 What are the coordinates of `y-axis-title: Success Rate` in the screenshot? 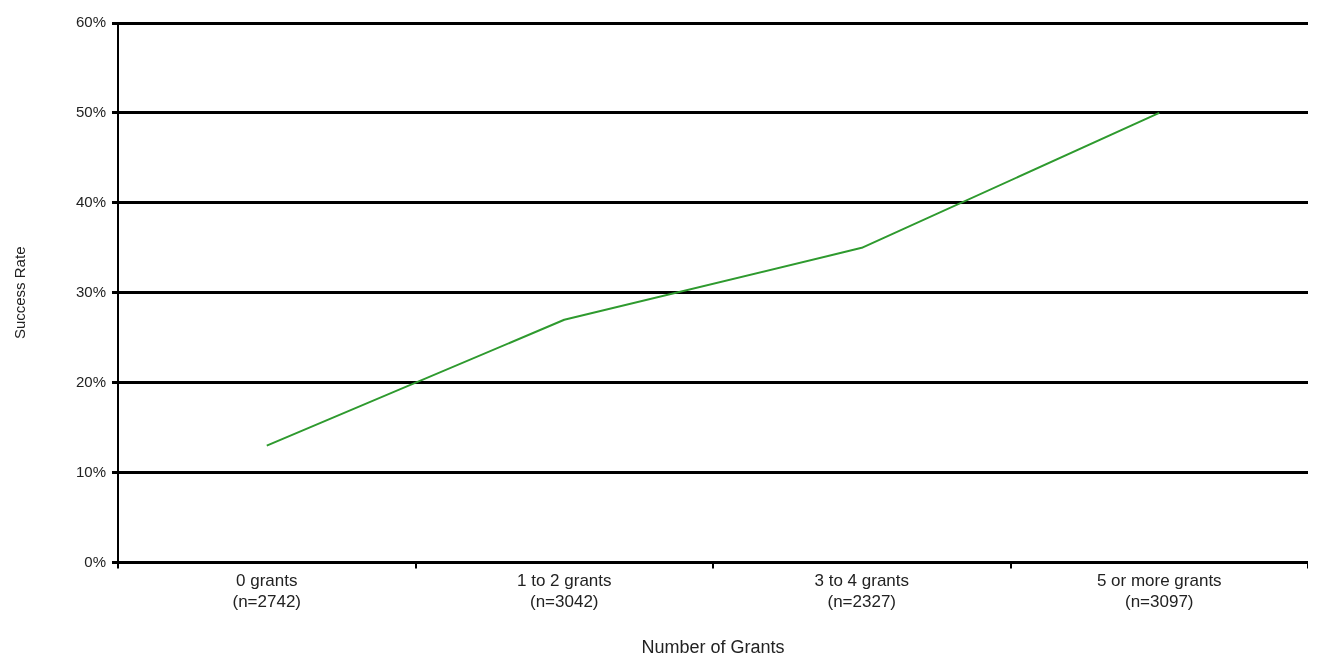 It's located at (20, 293).